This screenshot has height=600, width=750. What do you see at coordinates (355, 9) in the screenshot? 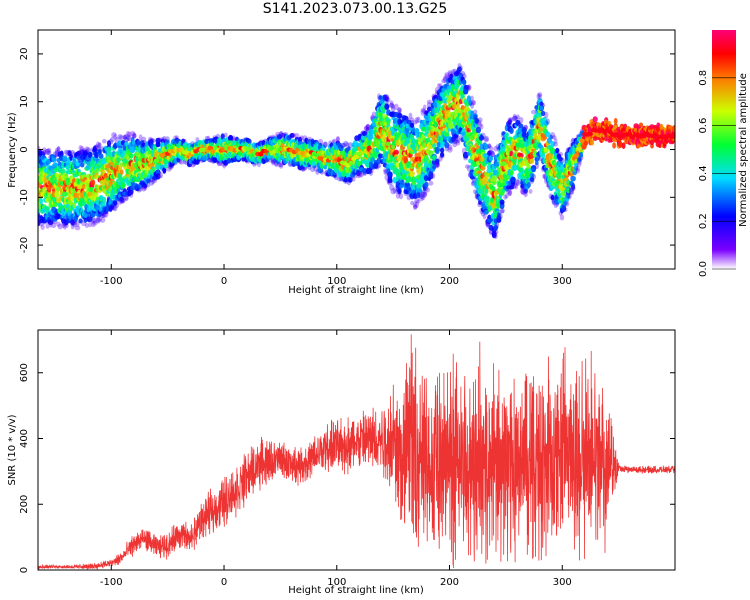
I see `chart-title: S141.2023.073.00.13.G25` at bounding box center [355, 9].